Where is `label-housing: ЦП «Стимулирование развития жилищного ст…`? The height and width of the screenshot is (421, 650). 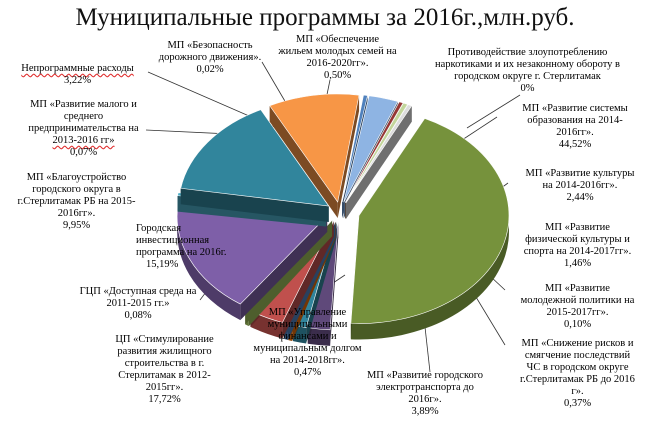 label-housing: ЦП «Стимулирование развития жилищного ст… is located at coordinates (164, 369).